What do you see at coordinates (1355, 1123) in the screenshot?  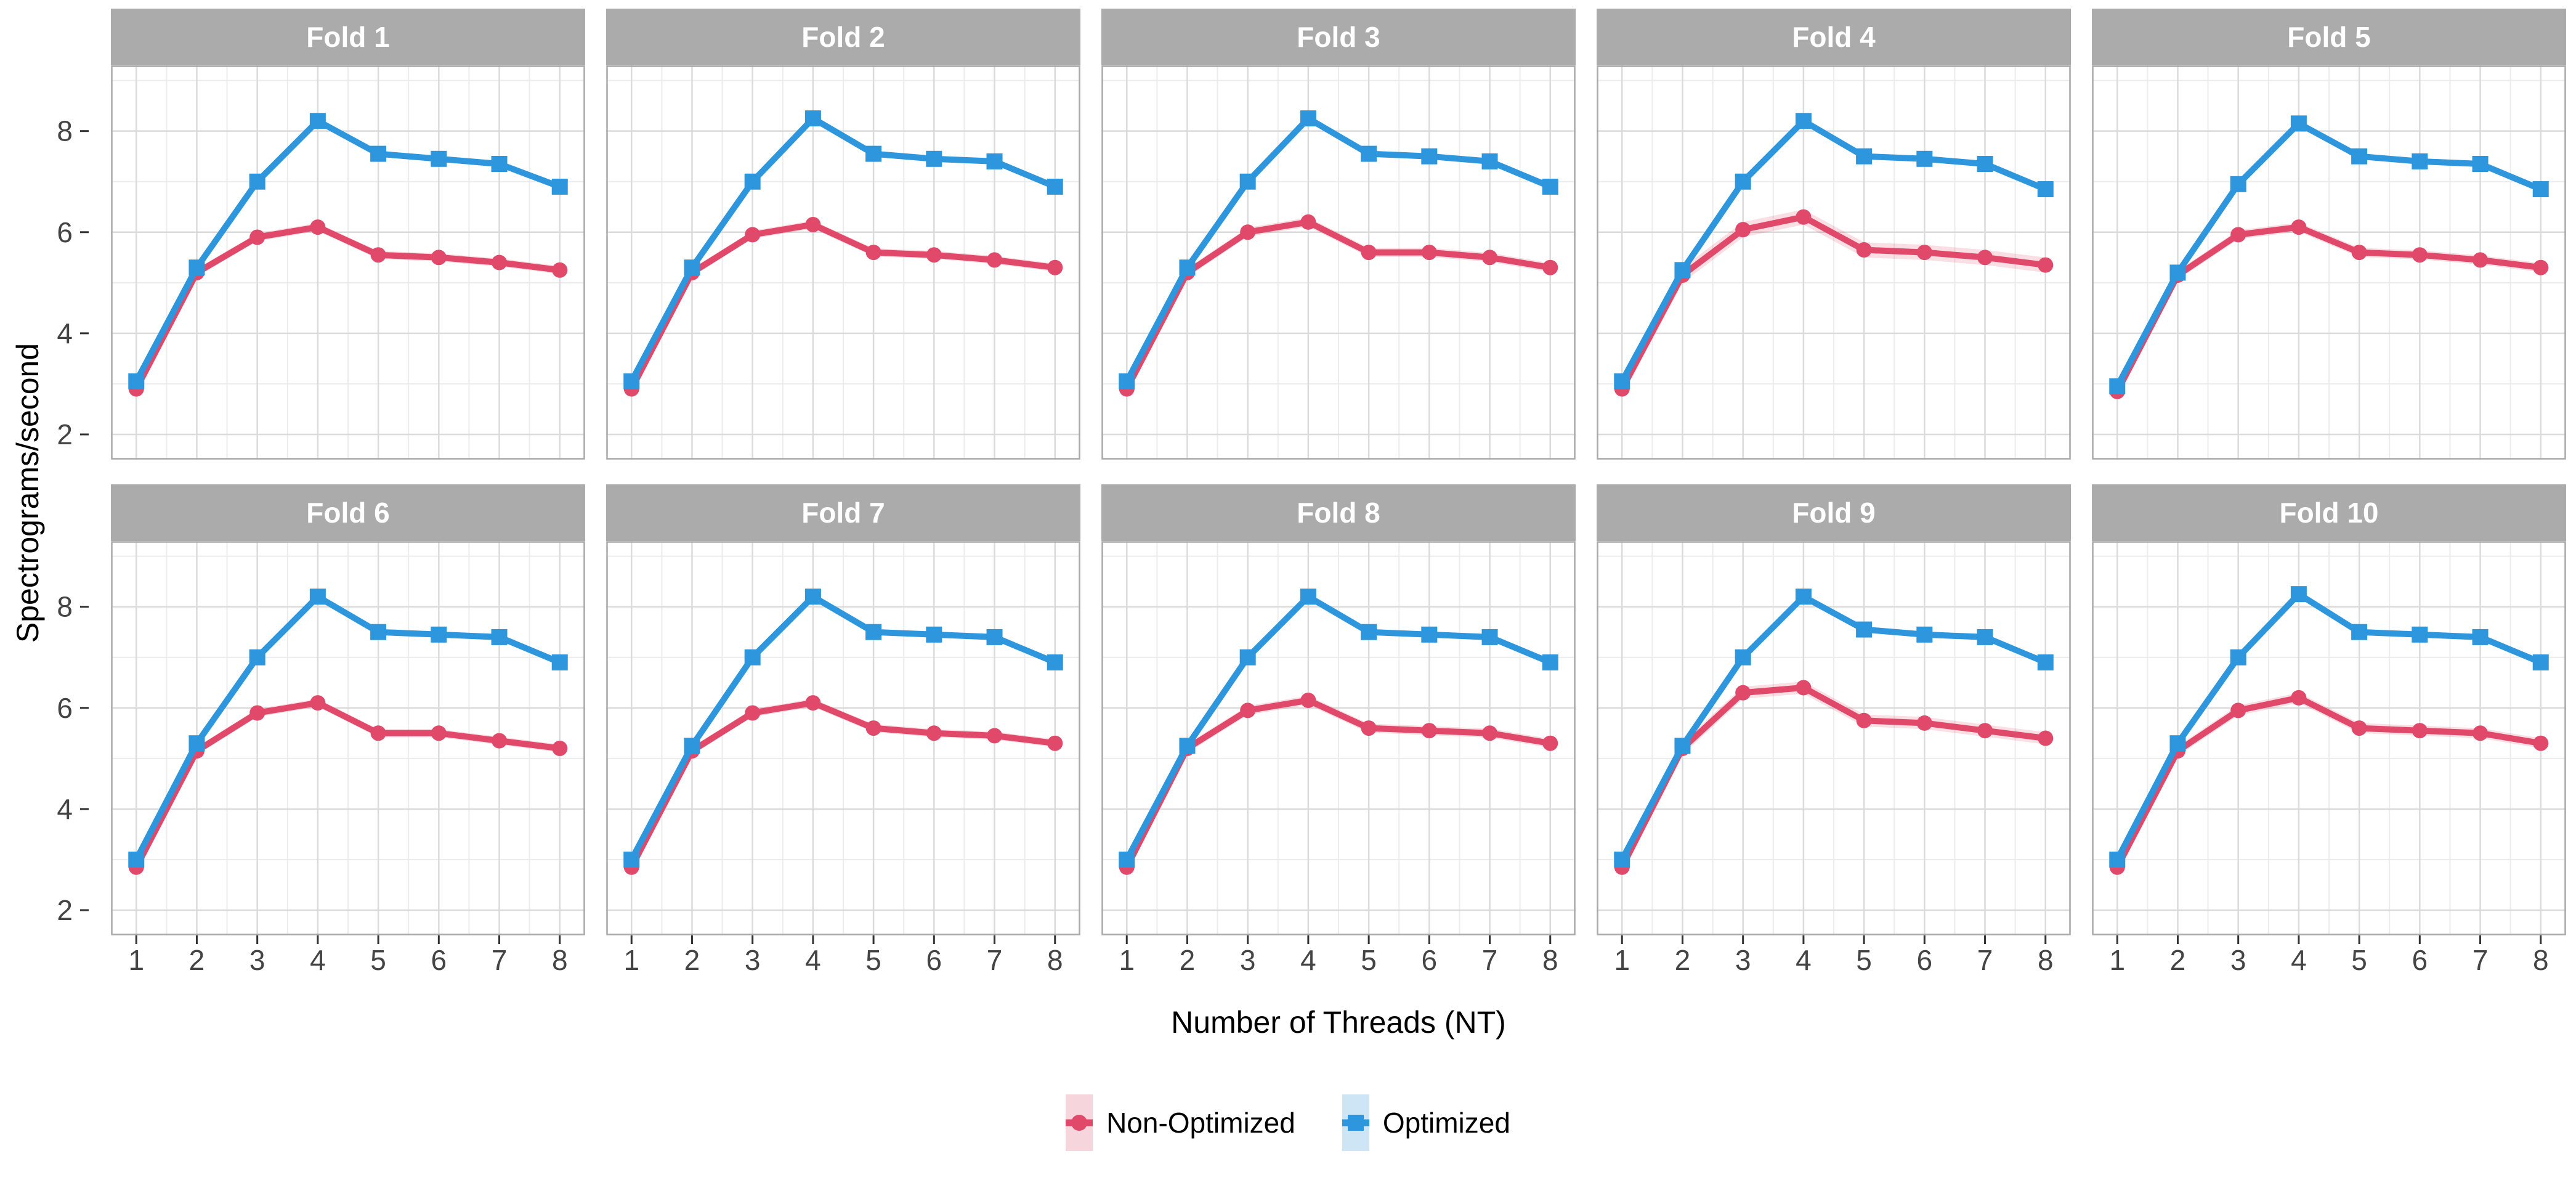 I see `legend-key-square-marker` at bounding box center [1355, 1123].